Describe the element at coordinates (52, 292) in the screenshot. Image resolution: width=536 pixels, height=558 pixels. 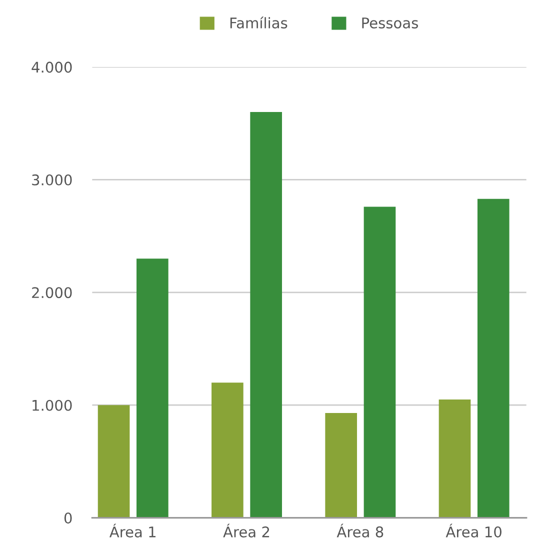
I see `y-tick-label: 2.000` at that location.